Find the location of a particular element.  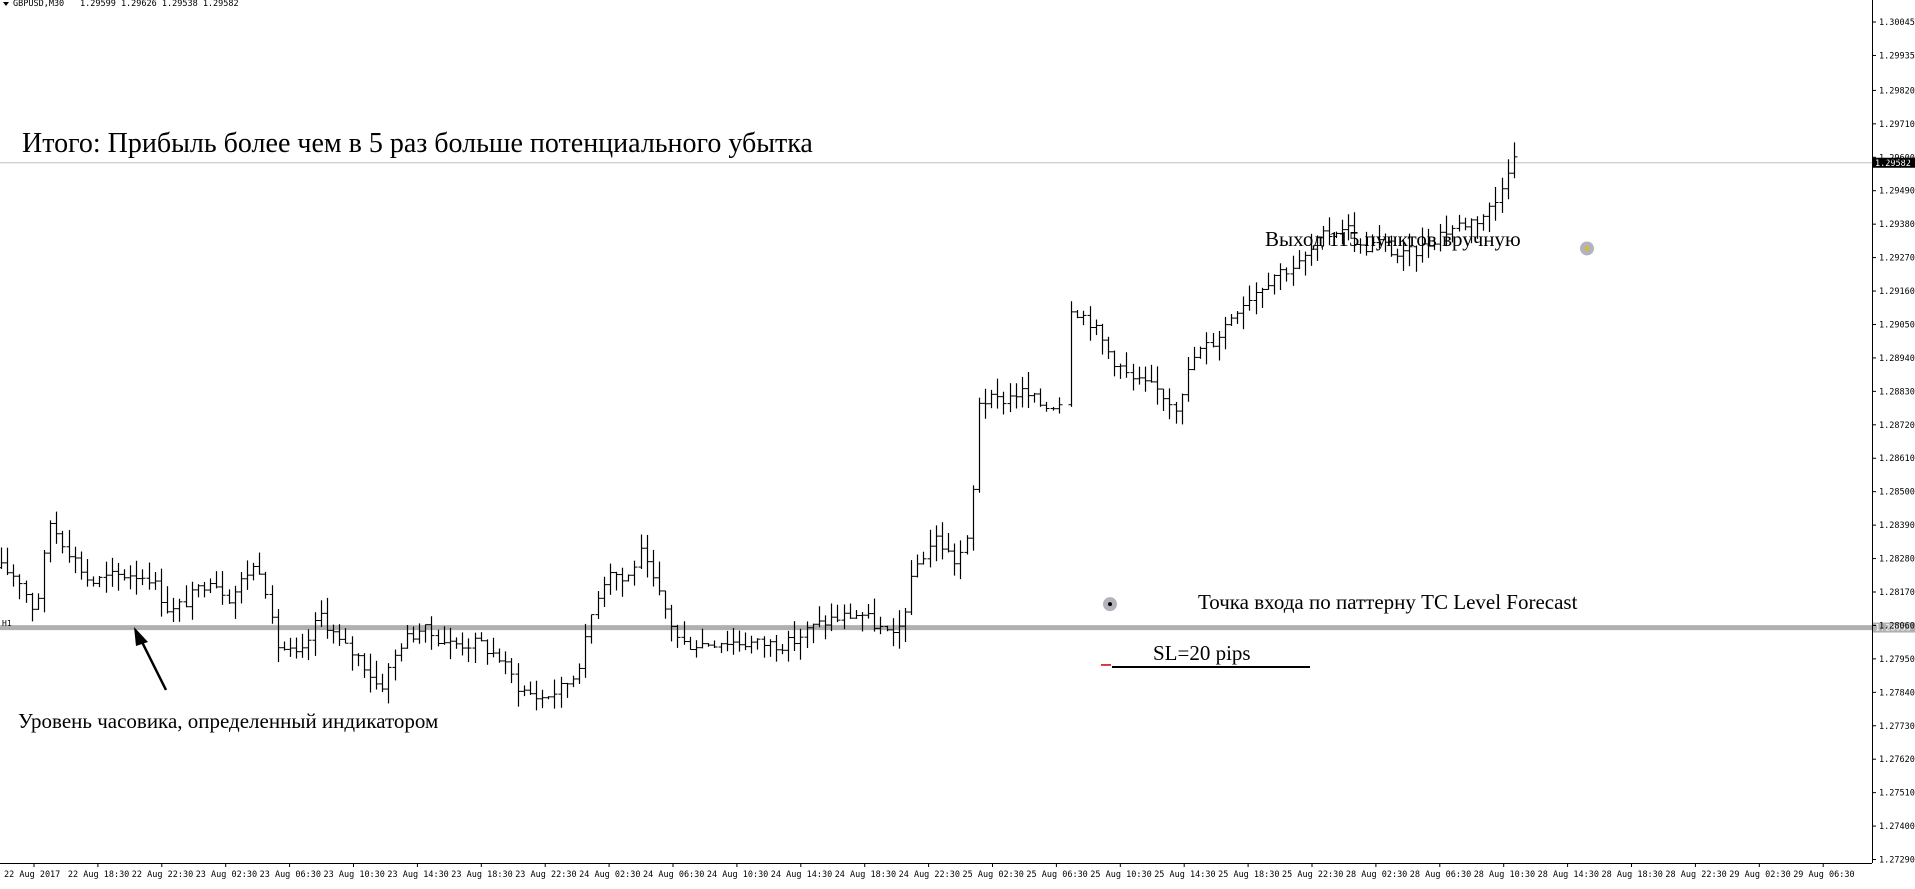

time-tick-label: 24 Aug 02:30 is located at coordinates (609, 875).